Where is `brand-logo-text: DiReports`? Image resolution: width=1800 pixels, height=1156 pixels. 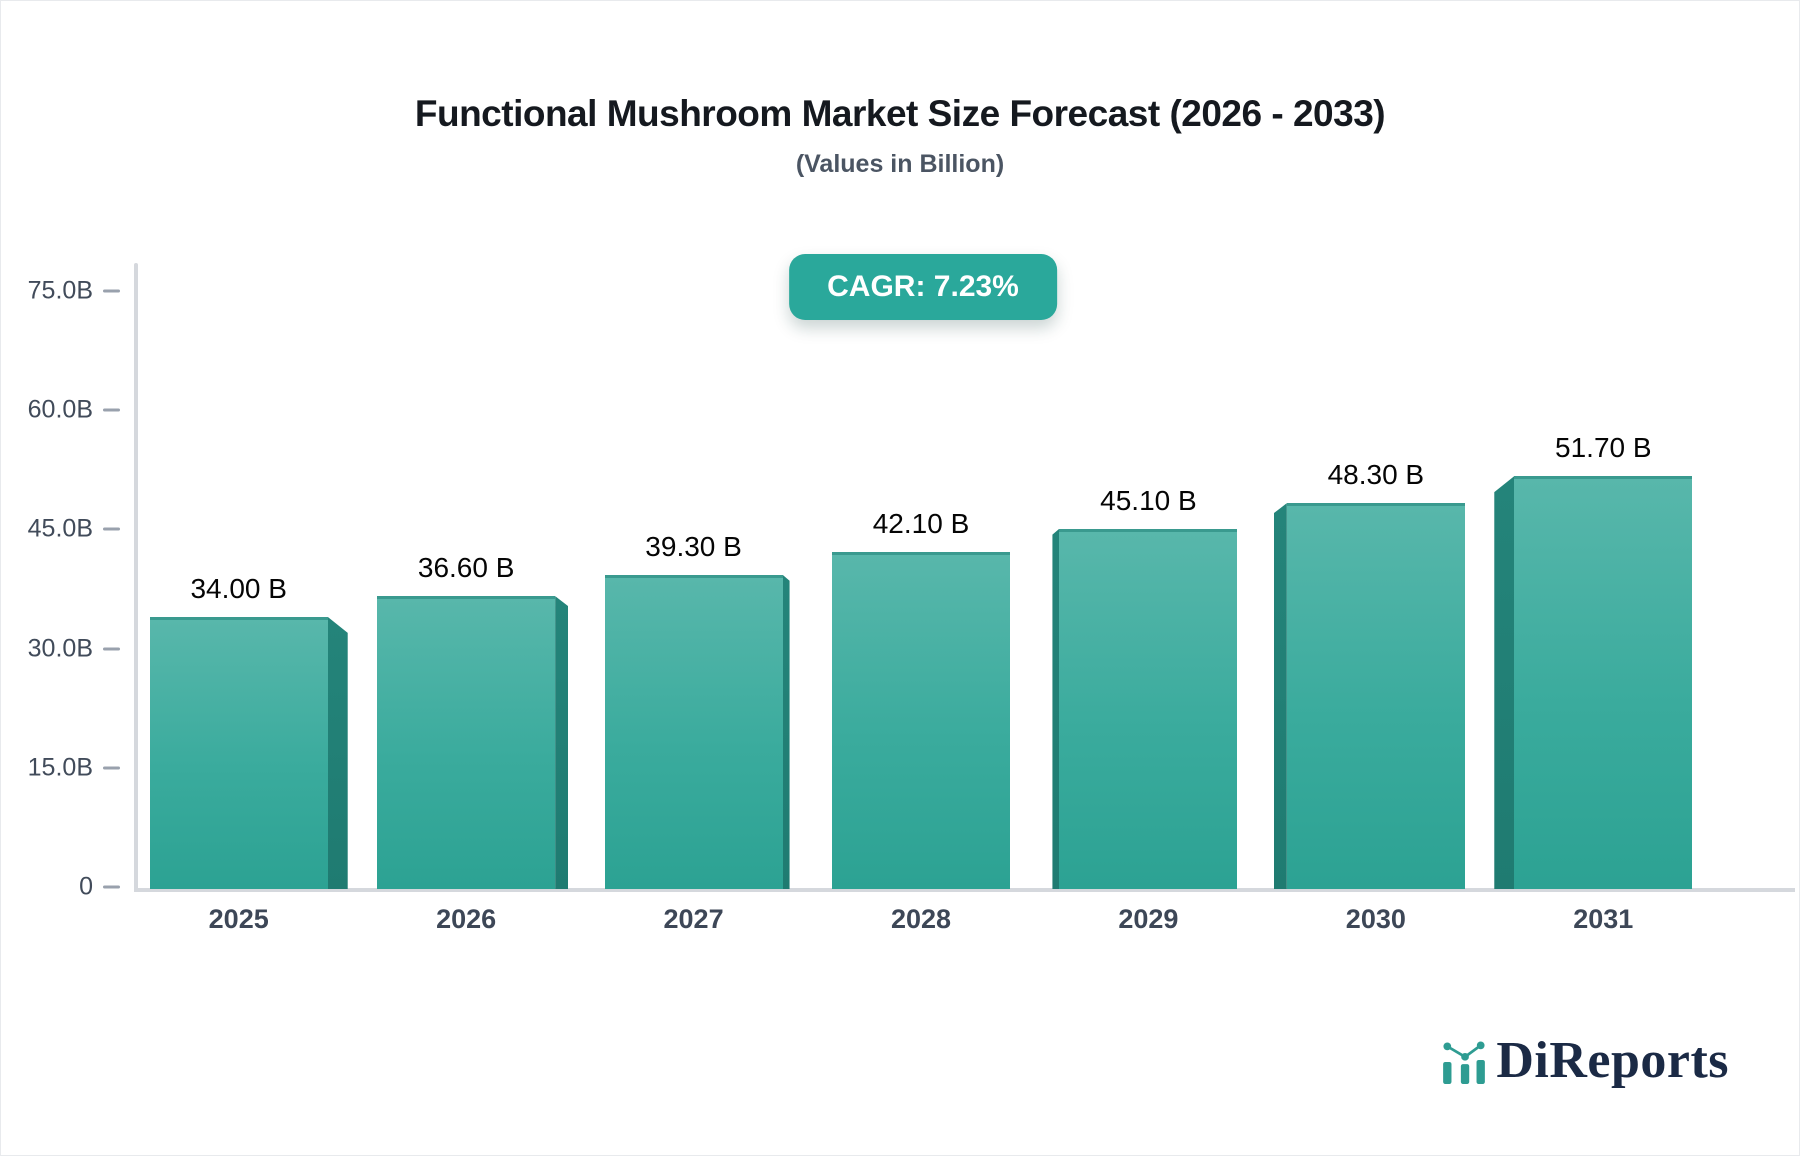
brand-logo-text: DiReports is located at coordinates (1612, 1060).